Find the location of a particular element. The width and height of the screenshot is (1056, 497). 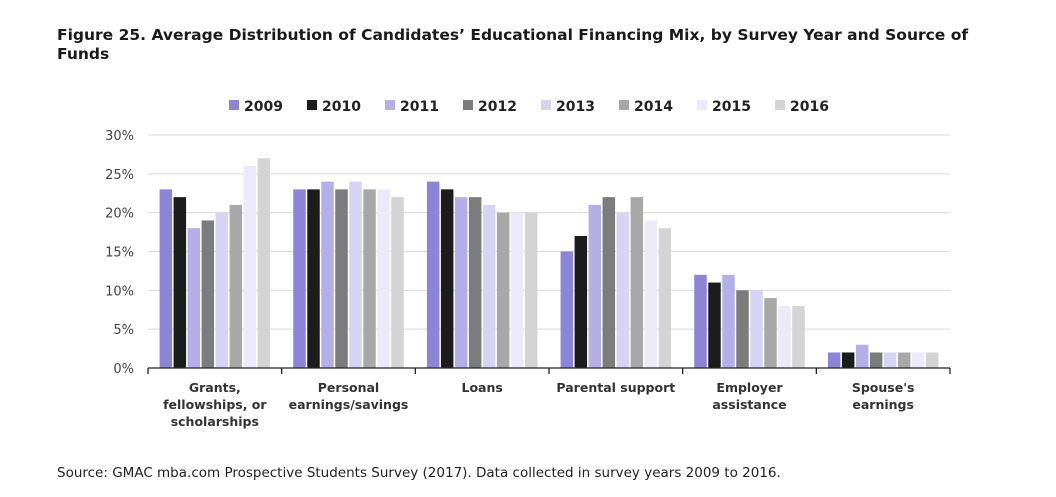

category-label: Personal is located at coordinates (348, 387).